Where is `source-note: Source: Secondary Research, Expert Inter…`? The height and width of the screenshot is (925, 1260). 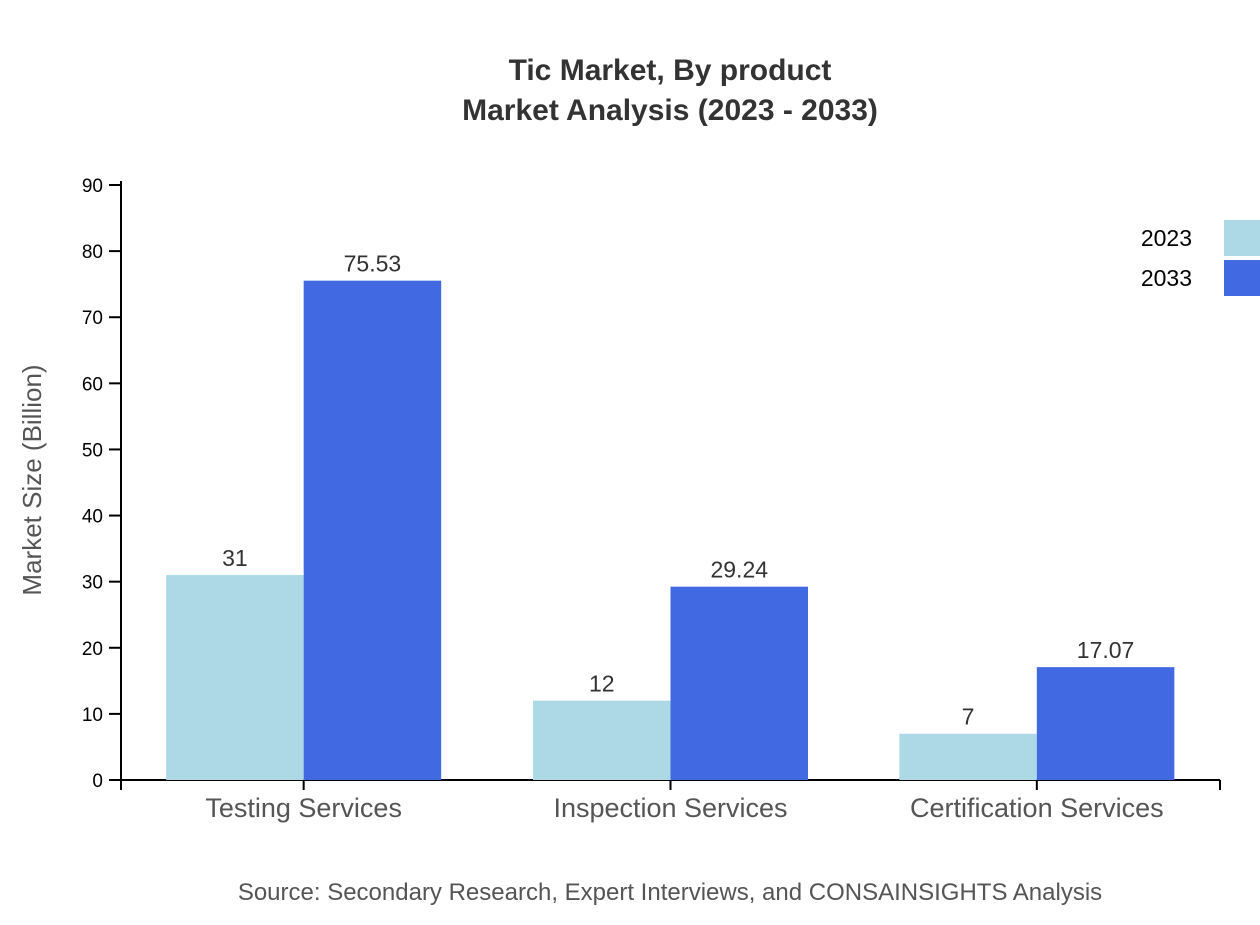 source-note: Source: Secondary Research, Expert Inter… is located at coordinates (670, 892).